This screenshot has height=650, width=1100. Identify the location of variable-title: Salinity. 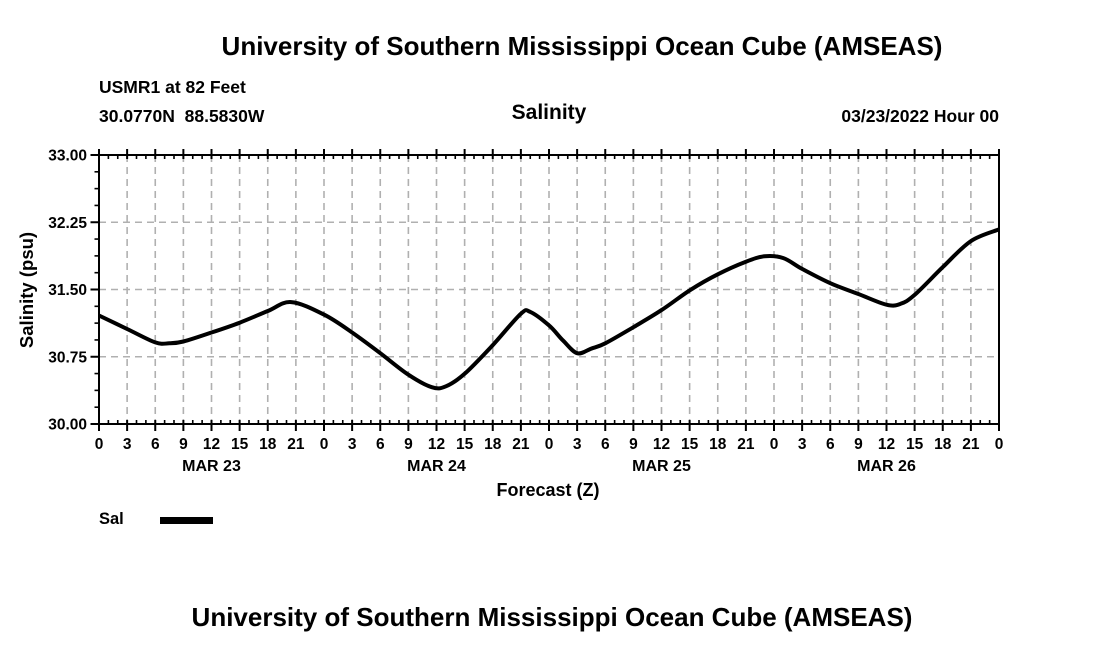
(549, 112).